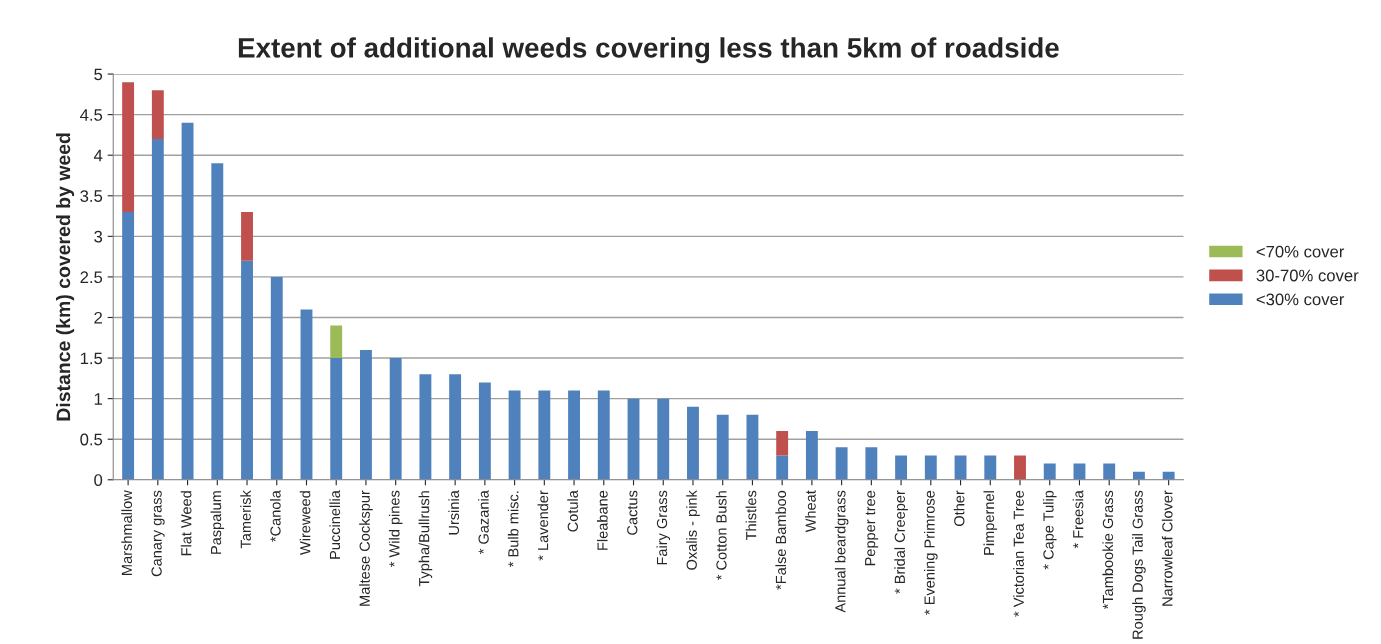  I want to click on x-tick-label: * Cotton Bush, so click(721, 535).